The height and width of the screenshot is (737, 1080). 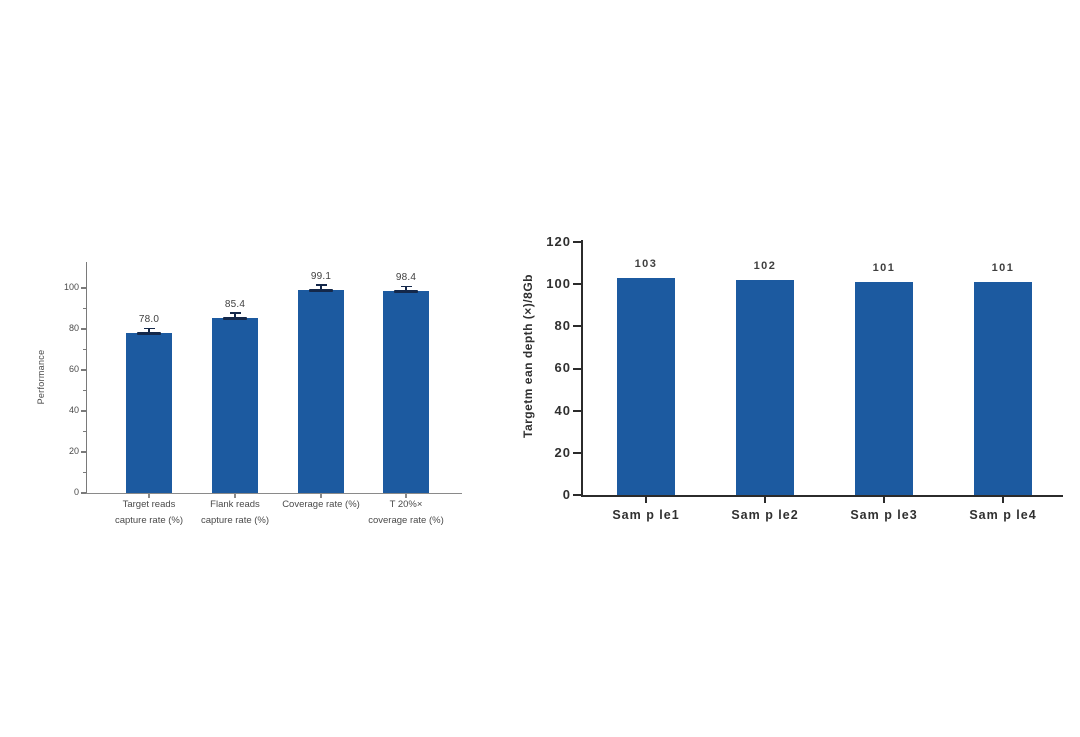 What do you see at coordinates (646, 263) in the screenshot?
I see `bar-value-label: 103` at bounding box center [646, 263].